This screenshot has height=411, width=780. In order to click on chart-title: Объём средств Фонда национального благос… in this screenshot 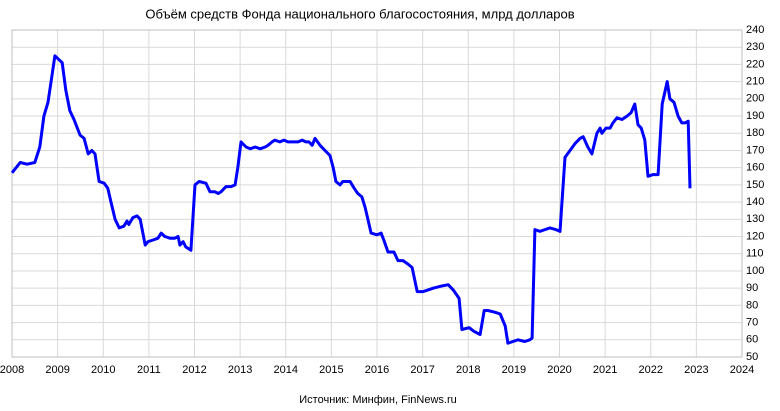, I will do `click(359, 13)`.